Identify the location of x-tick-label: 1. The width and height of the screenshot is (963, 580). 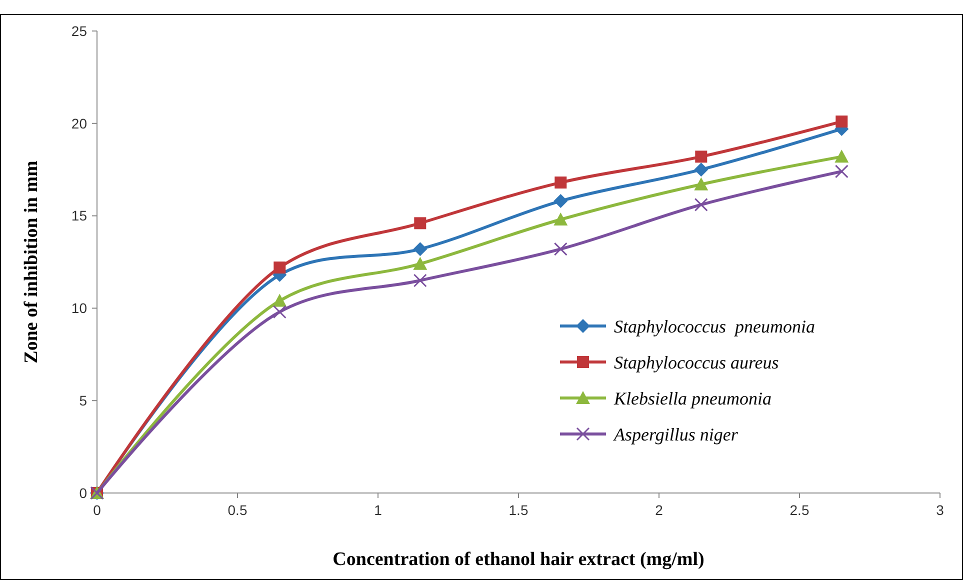
(378, 510).